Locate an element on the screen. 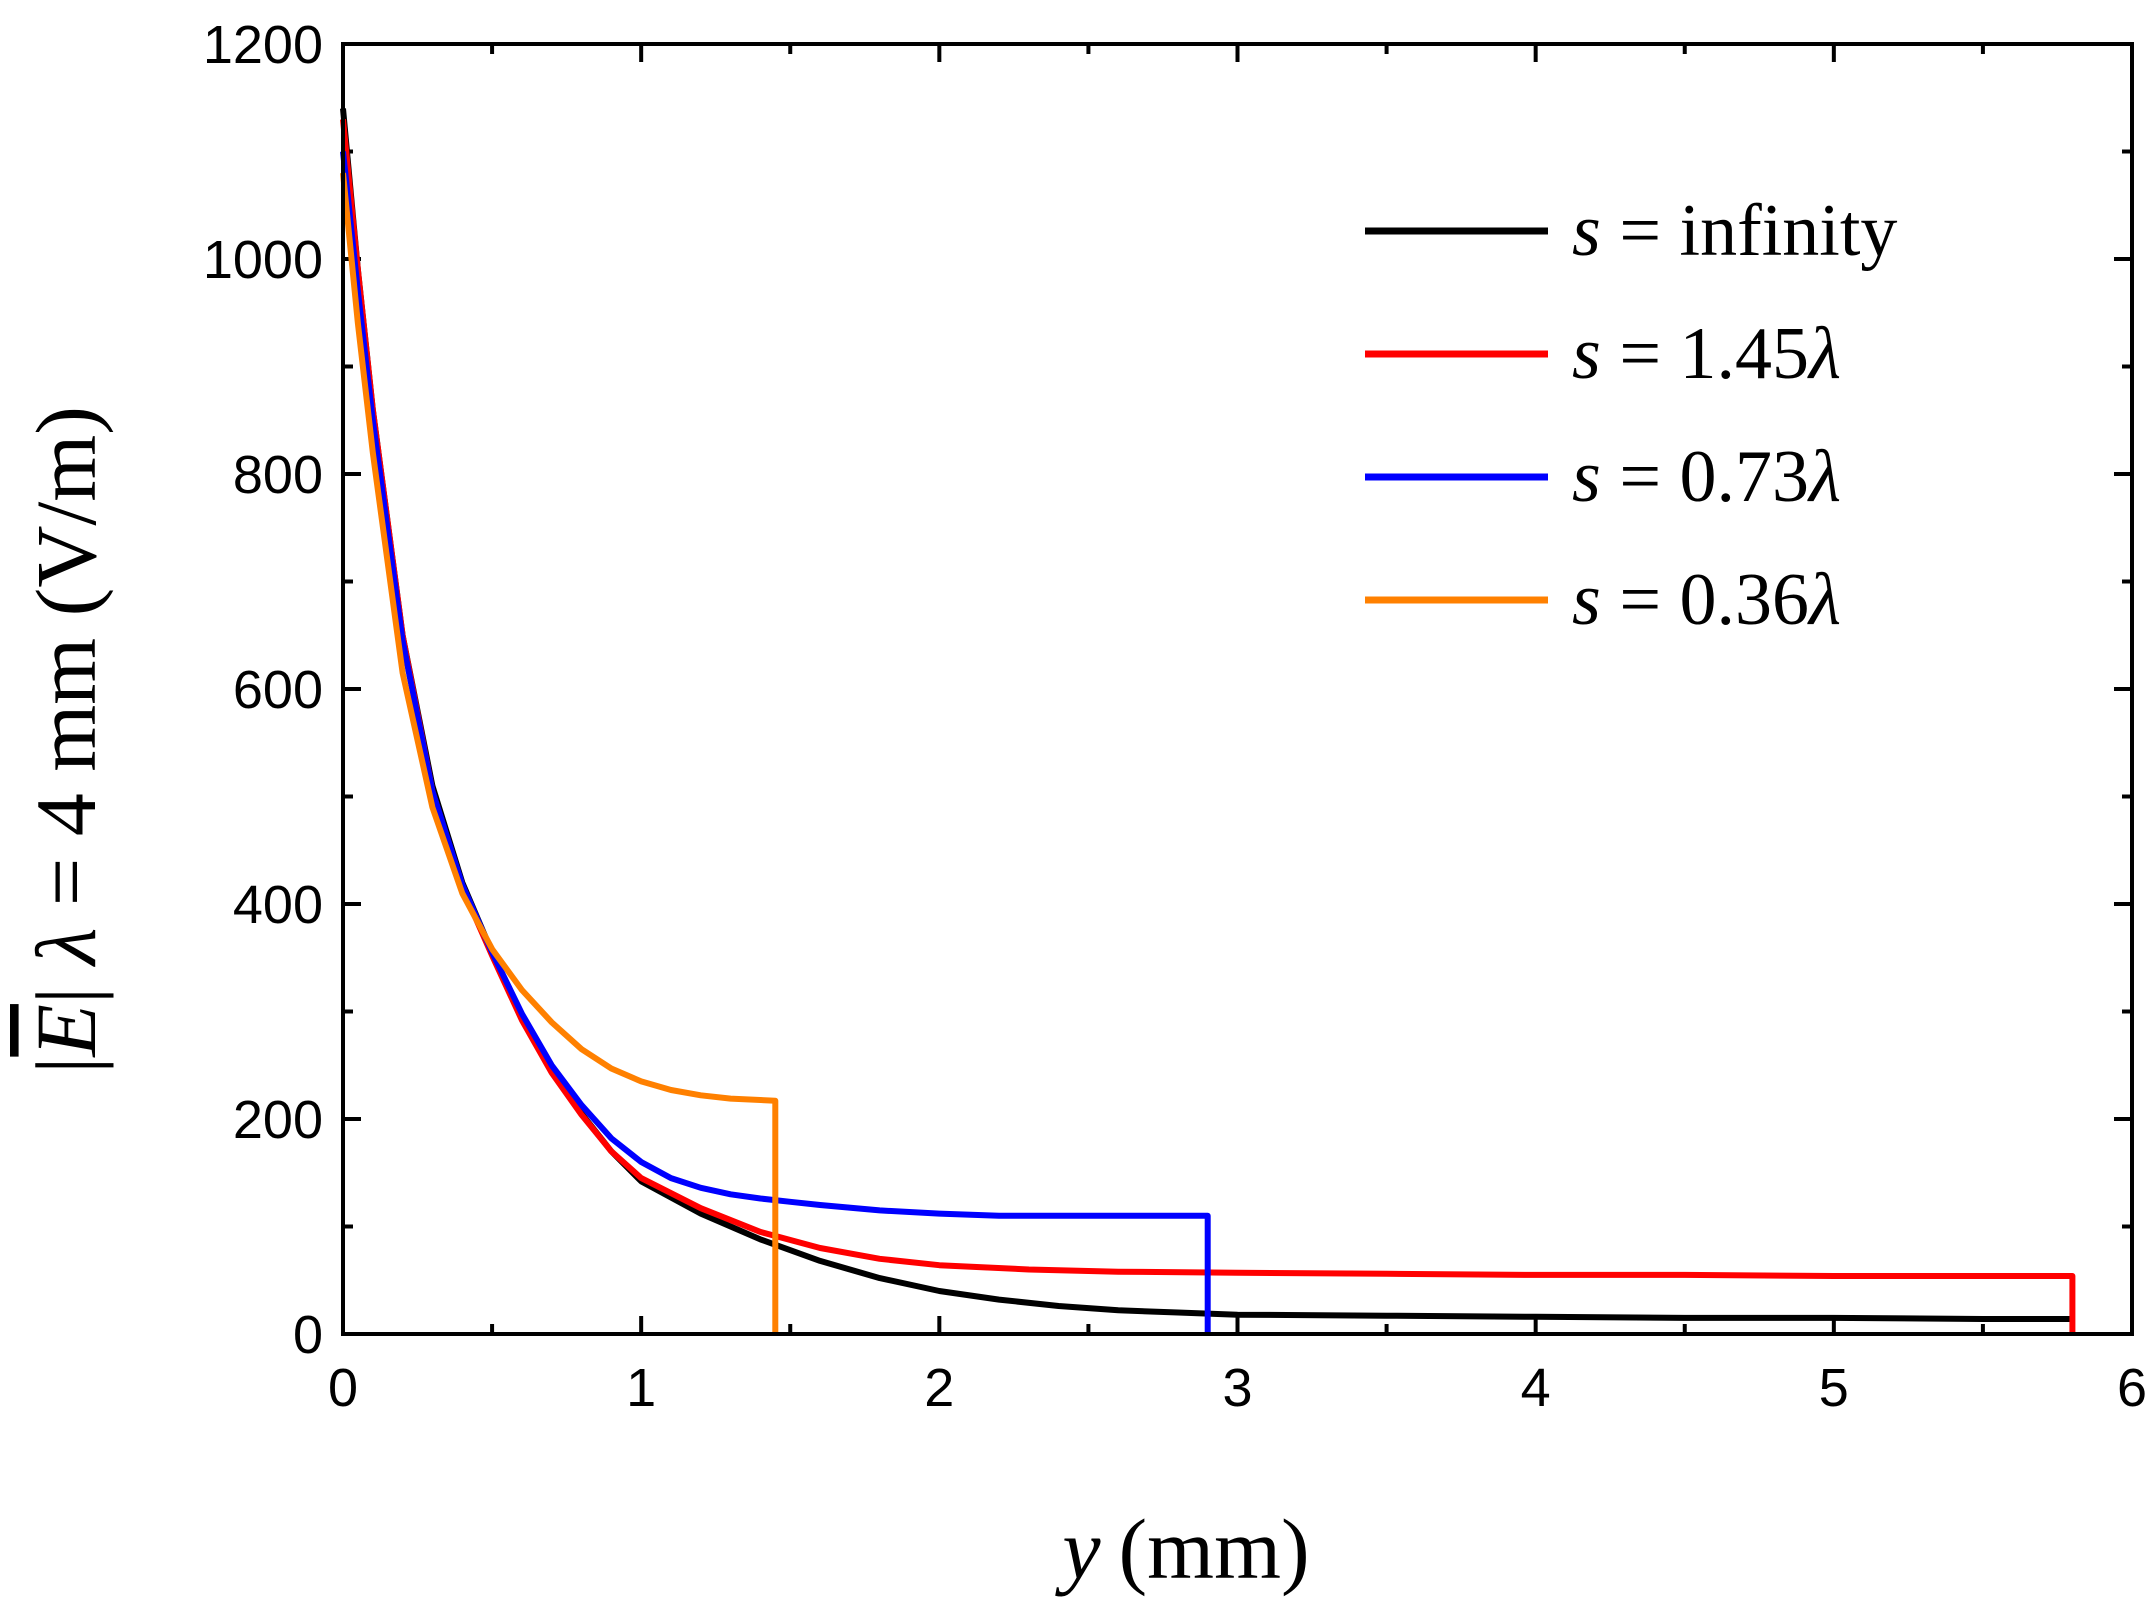  y-axis-title: |E| λ = 4 mm (V/m) is located at coordinates (66, 740).